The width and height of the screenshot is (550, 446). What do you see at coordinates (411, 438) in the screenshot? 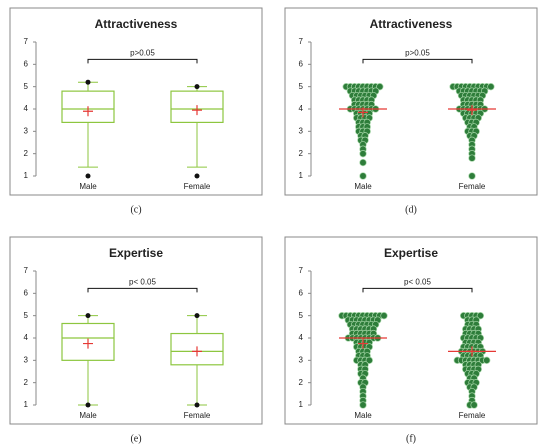
I see `caption: (f)` at bounding box center [411, 438].